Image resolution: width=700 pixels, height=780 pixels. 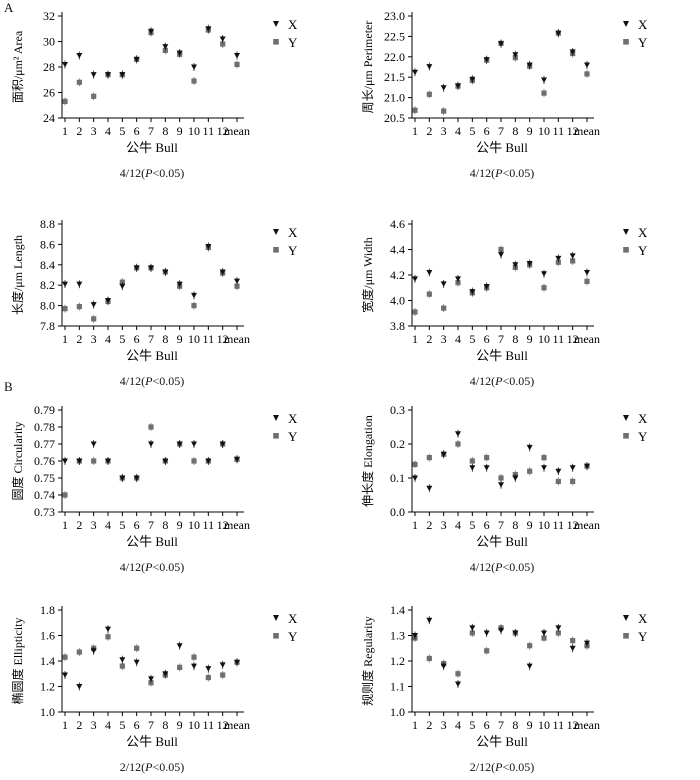 What do you see at coordinates (397, 301) in the screenshot?
I see `y-tick-label: 4.0` at bounding box center [397, 301].